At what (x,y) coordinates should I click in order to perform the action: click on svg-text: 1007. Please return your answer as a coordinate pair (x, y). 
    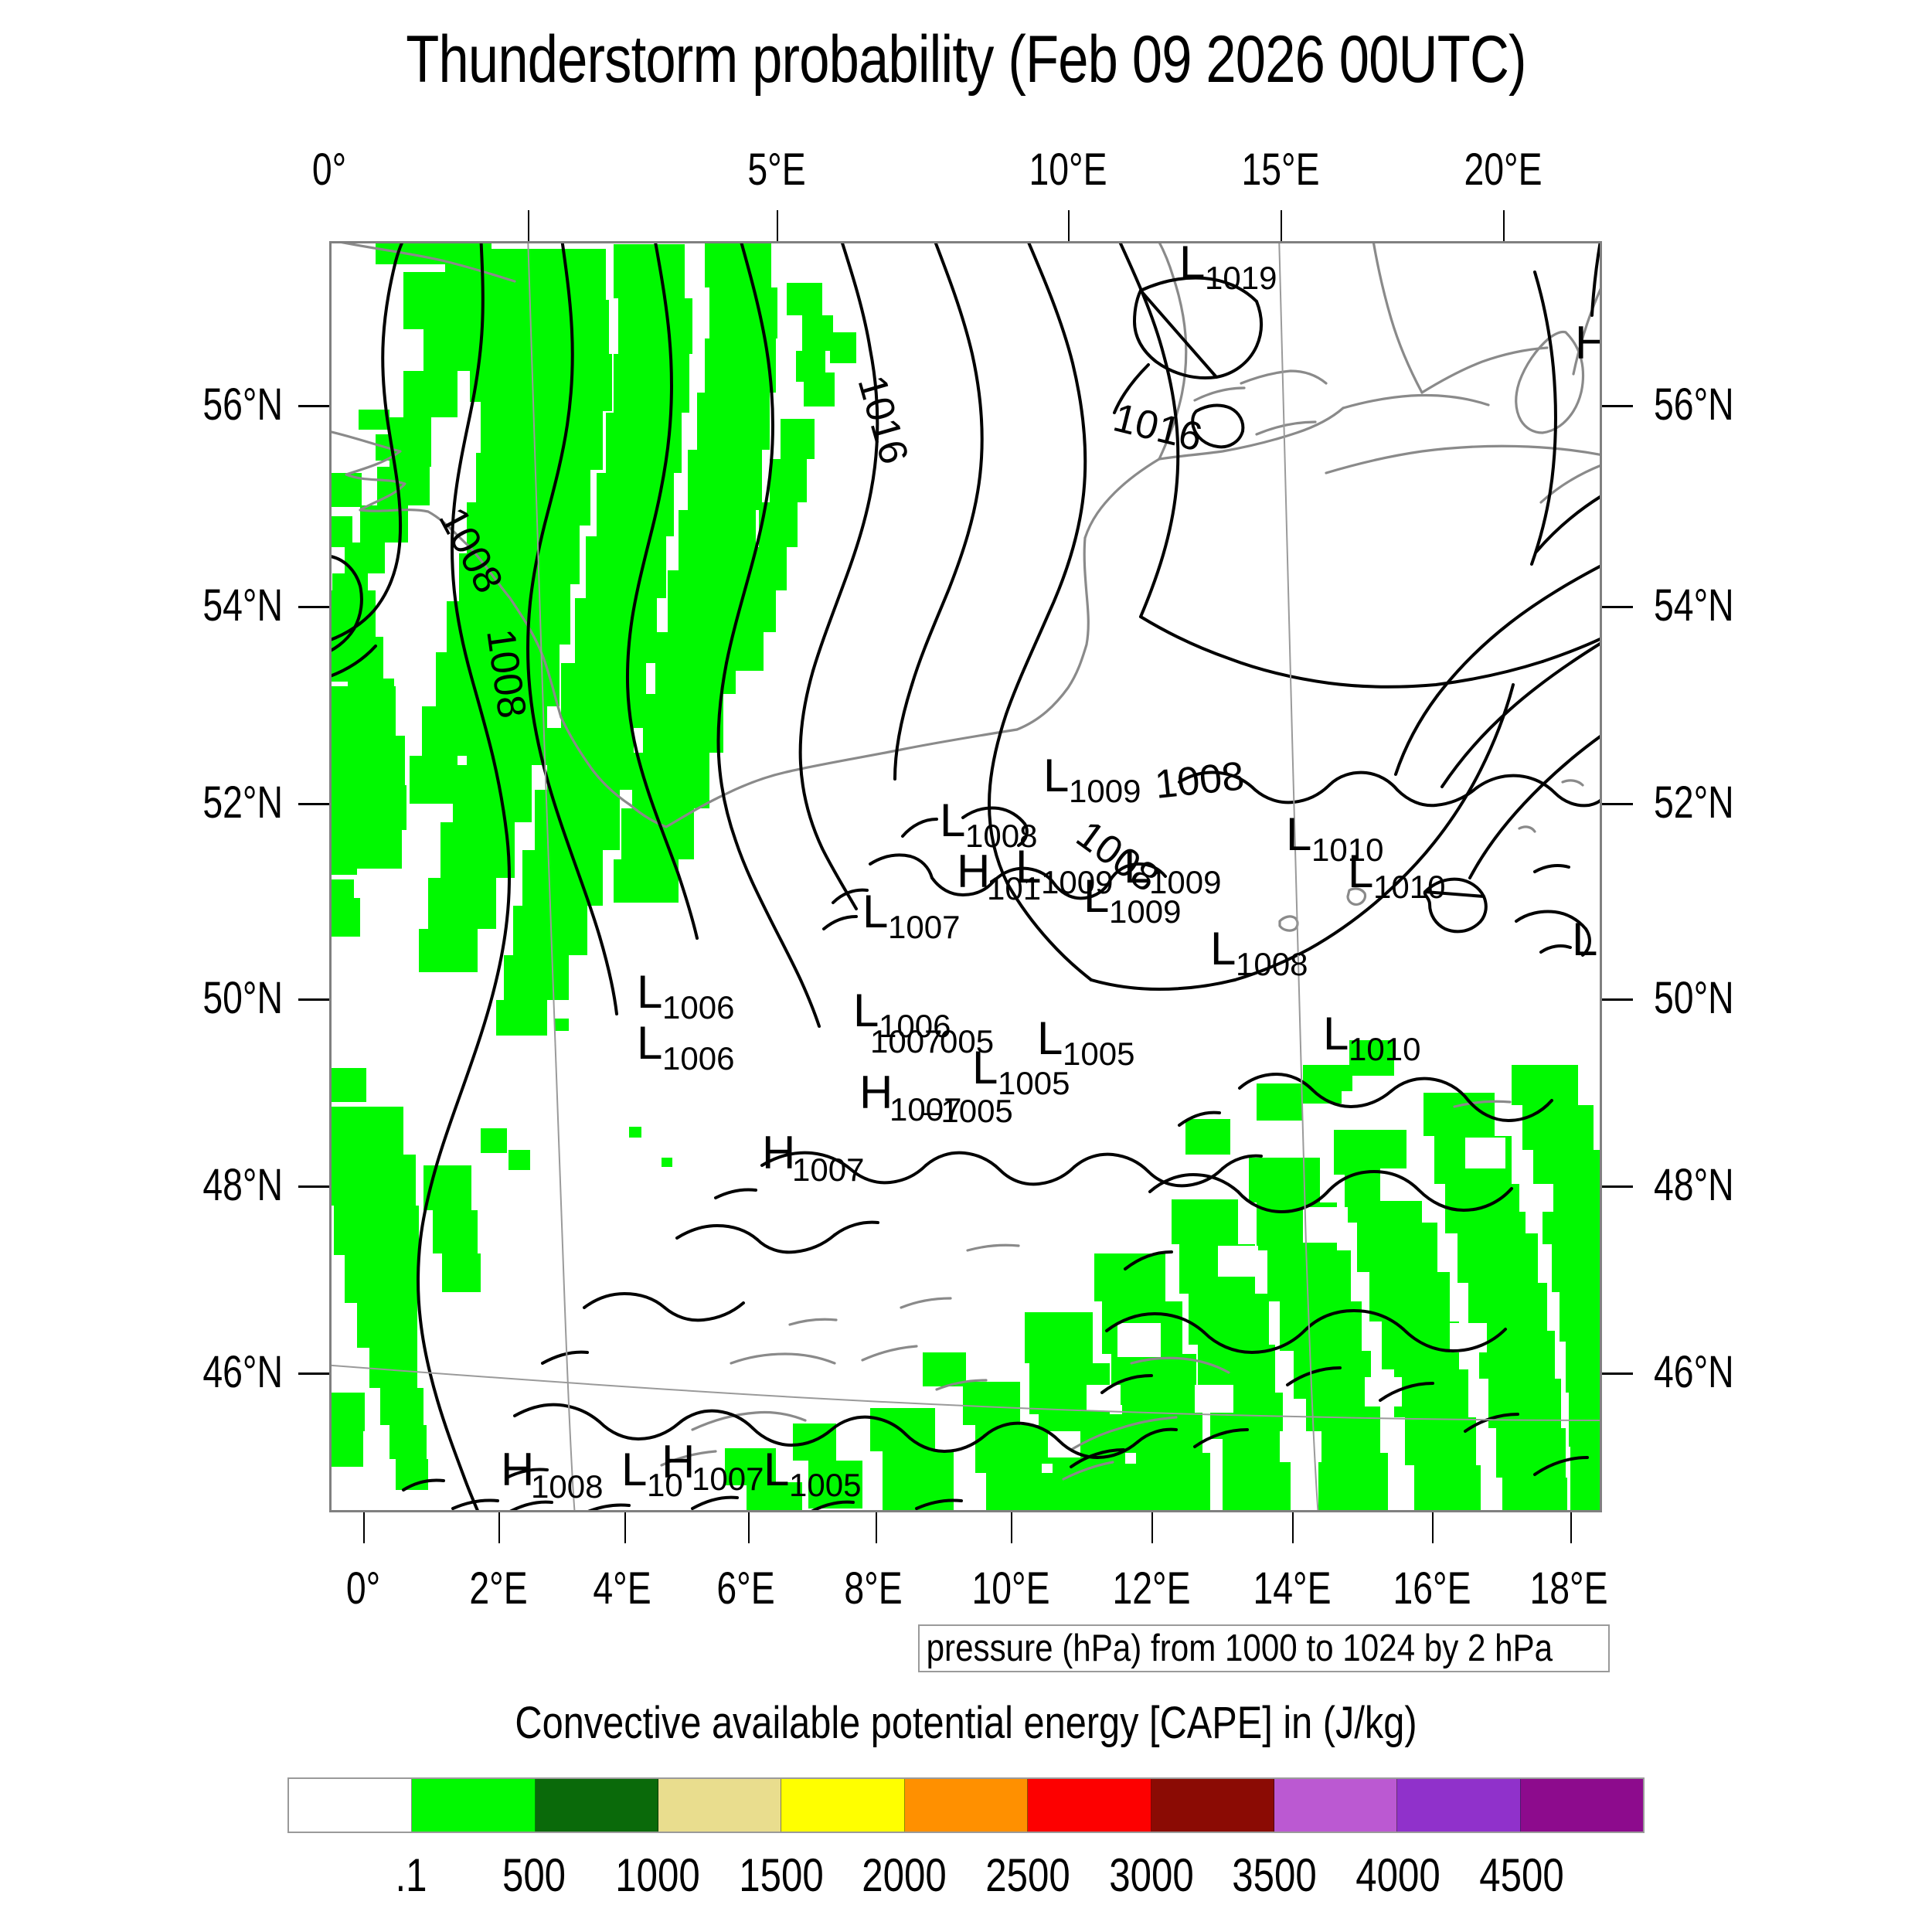
    Looking at the image, I should click on (828, 1170).